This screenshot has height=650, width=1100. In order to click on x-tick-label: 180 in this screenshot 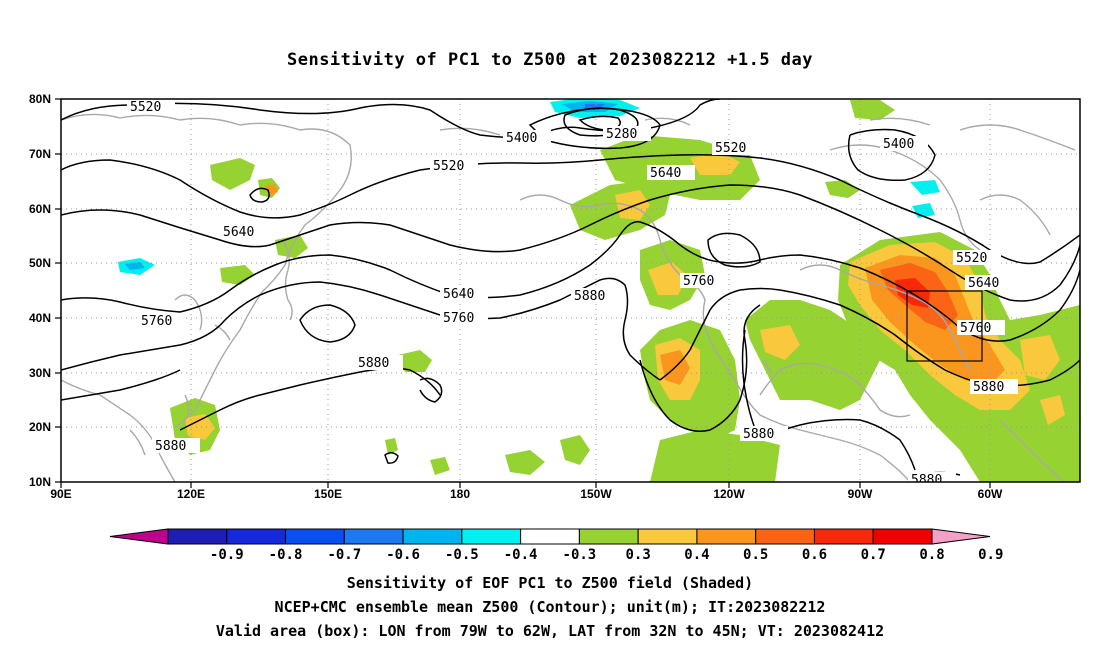, I will do `click(460, 494)`.